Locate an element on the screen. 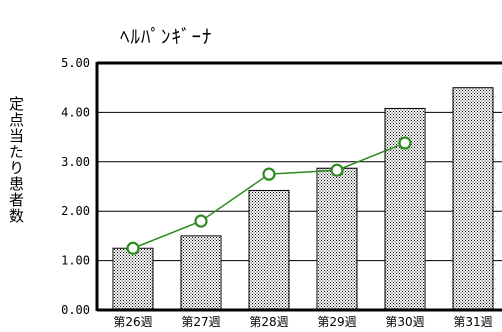  x-tick-label: 第28週 is located at coordinates (268, 322).